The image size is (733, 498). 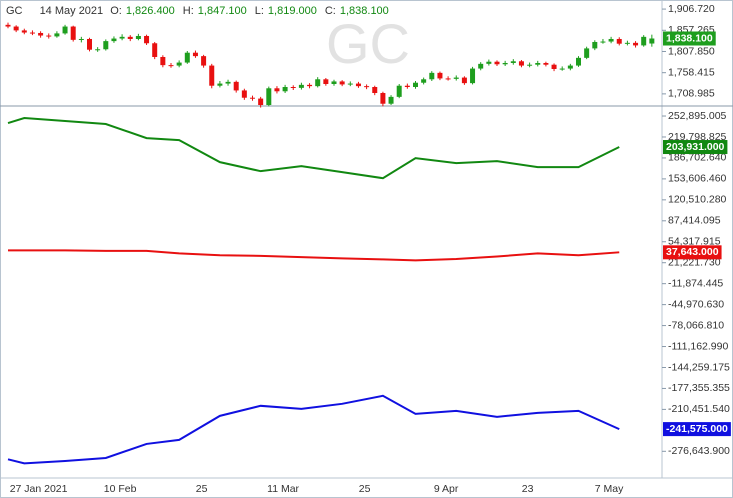 I want to click on field-label: O:, so click(x=116, y=11).